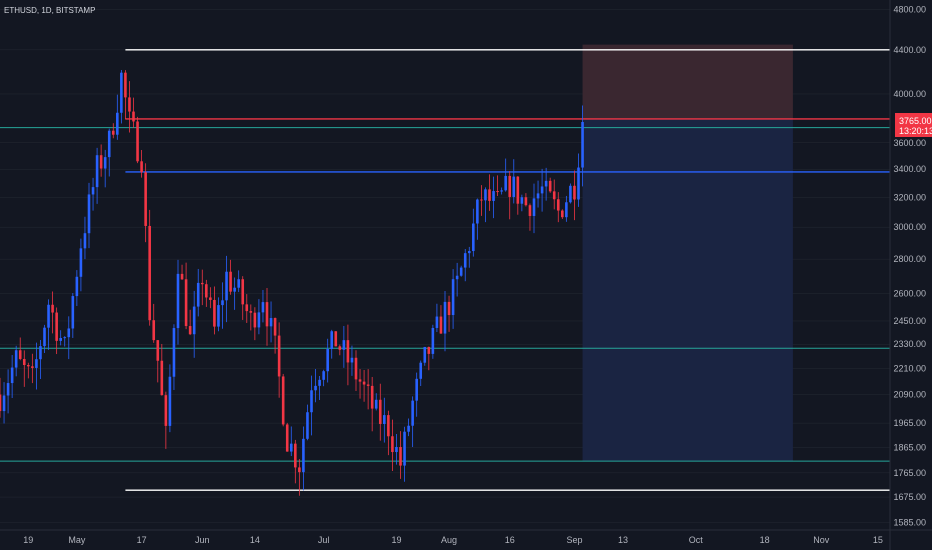 This screenshot has width=932, height=550. Describe the element at coordinates (696, 540) in the screenshot. I see `x-tick-label: Oct` at that location.